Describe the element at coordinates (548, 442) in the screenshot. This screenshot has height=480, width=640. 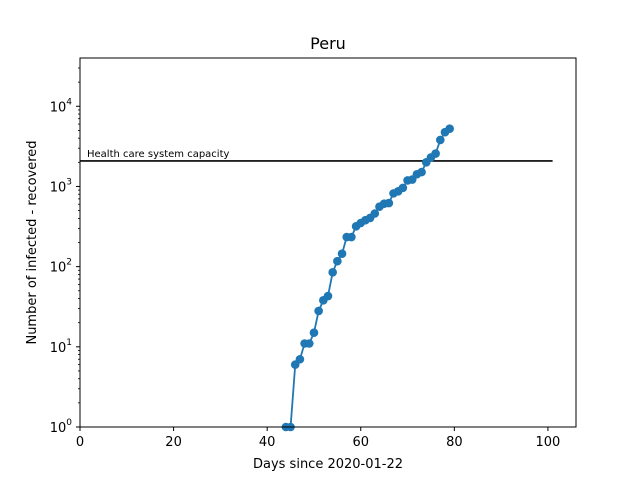
I see `x-tick-label: 100` at that location.